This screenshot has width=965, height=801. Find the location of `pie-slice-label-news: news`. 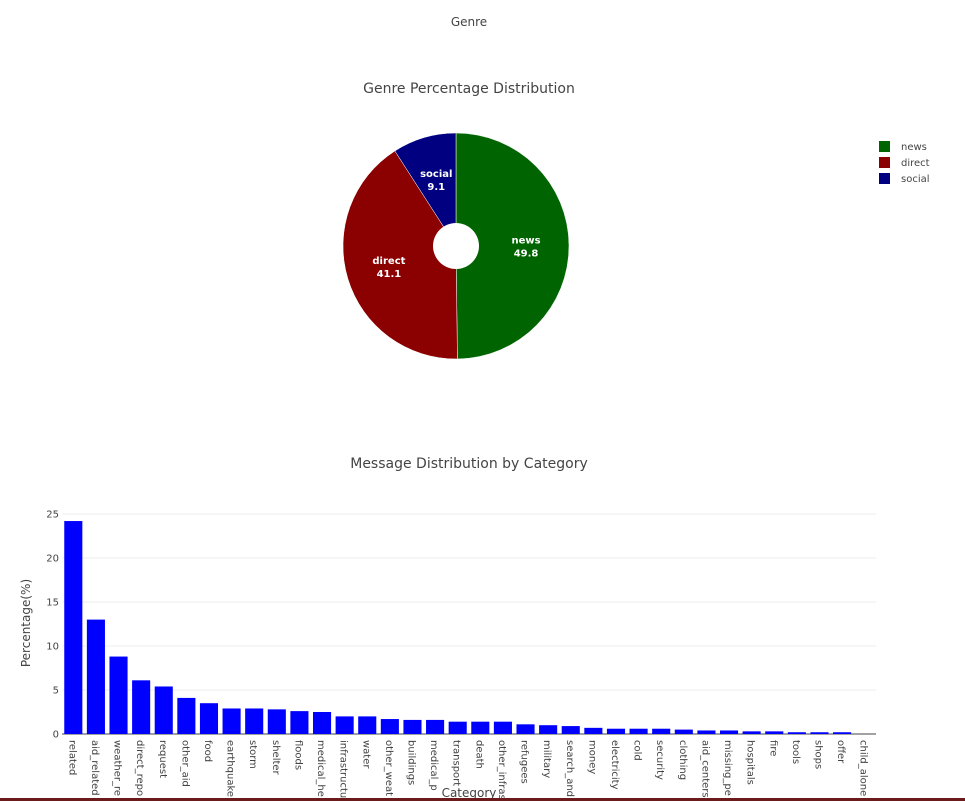

pie-slice-label-news: news is located at coordinates (526, 241).